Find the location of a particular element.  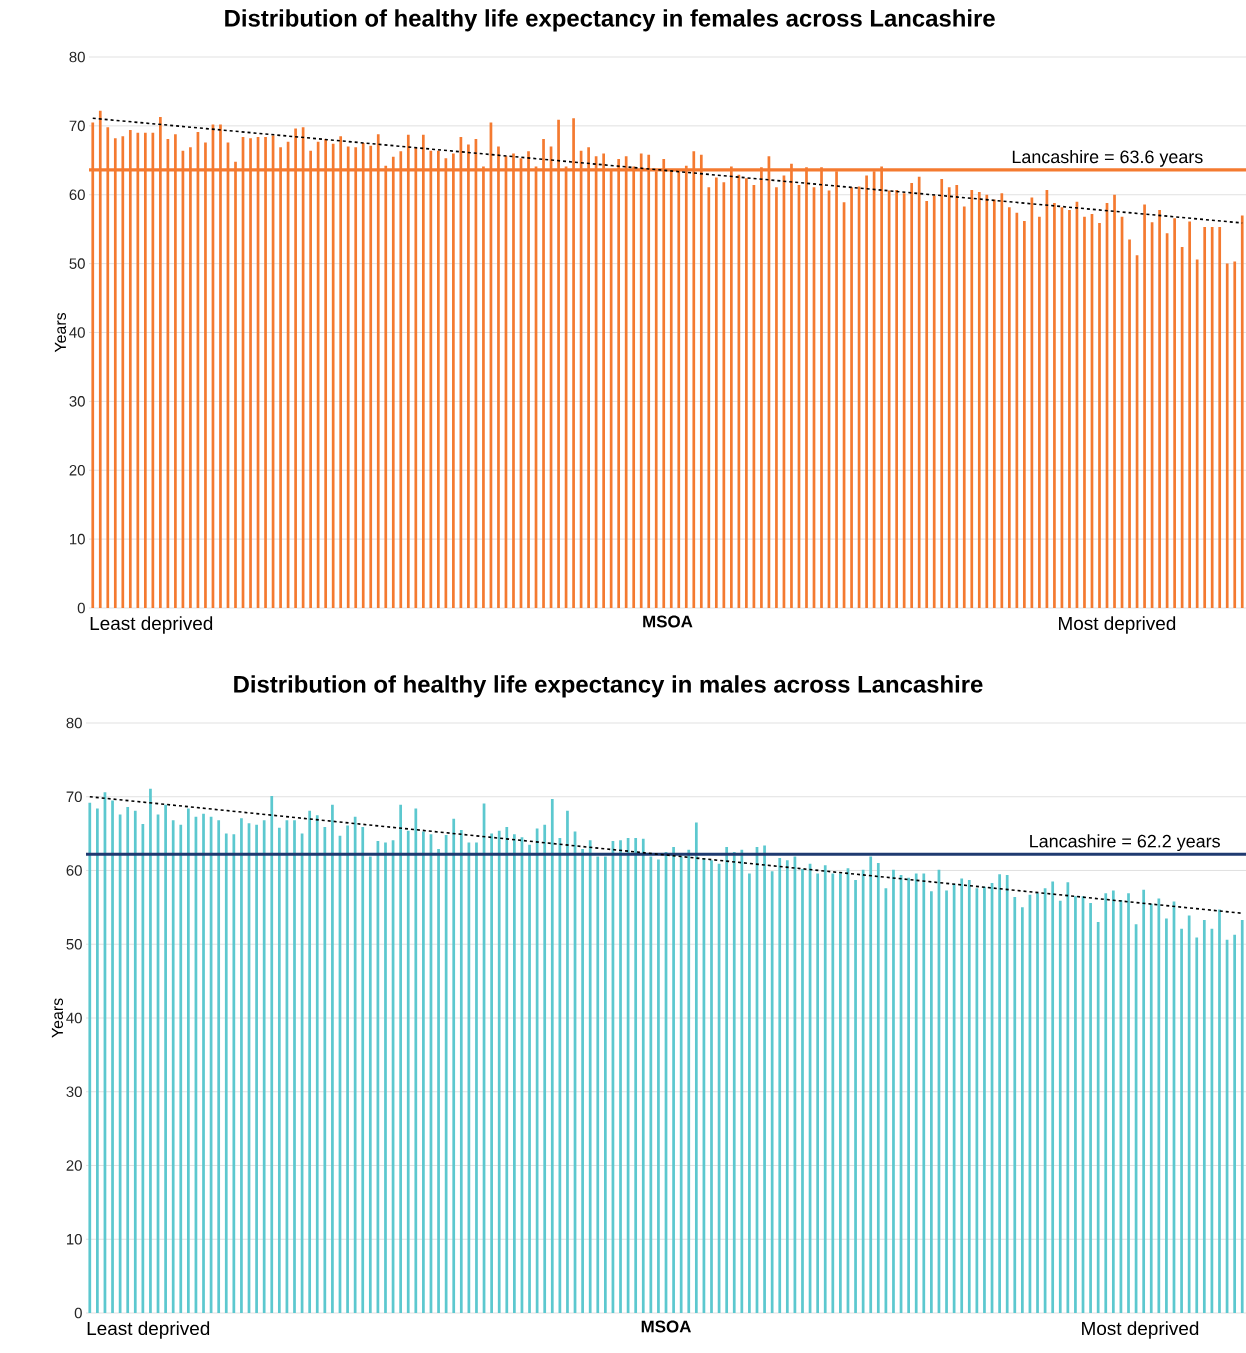

ref-line-label: Lancashire = 62.2 years is located at coordinates (1125, 843).